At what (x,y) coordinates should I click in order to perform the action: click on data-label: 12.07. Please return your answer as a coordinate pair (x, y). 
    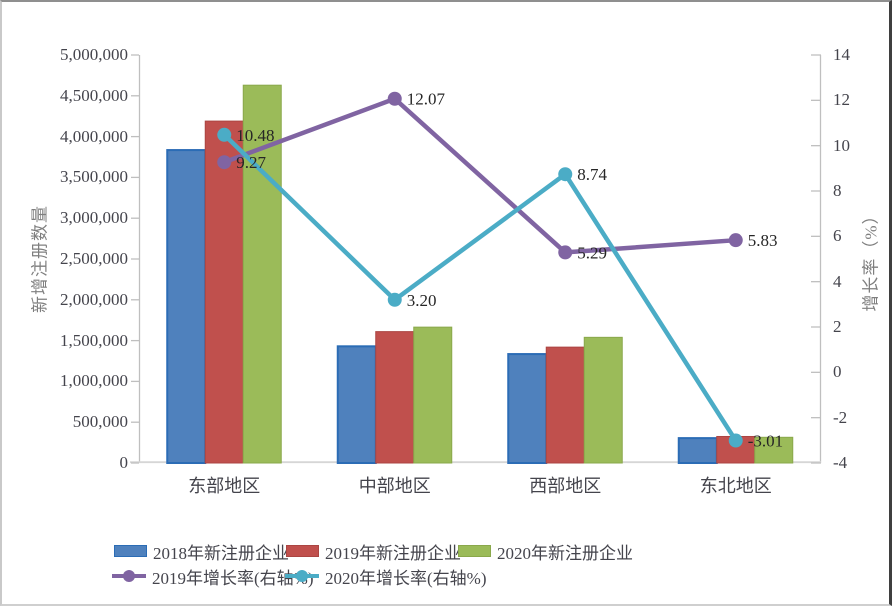
    Looking at the image, I should click on (426, 99).